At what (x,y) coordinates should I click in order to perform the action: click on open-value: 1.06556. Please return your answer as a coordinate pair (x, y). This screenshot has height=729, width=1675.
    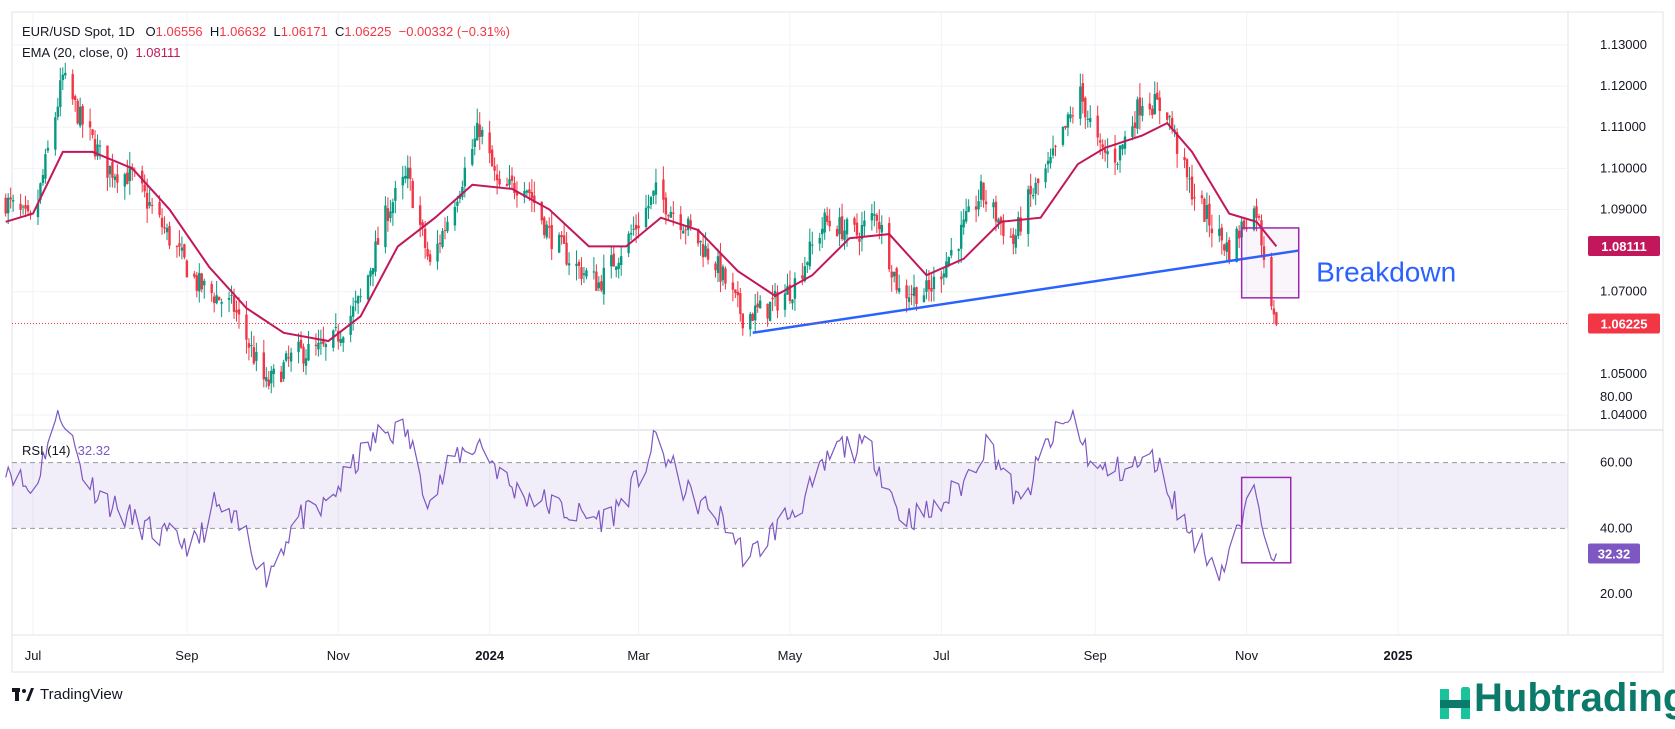
    Looking at the image, I should click on (179, 31).